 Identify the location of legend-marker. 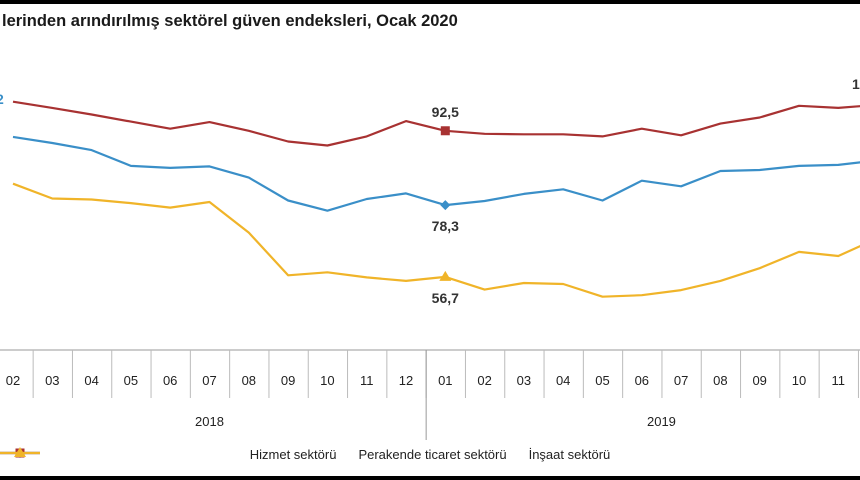
(20, 452).